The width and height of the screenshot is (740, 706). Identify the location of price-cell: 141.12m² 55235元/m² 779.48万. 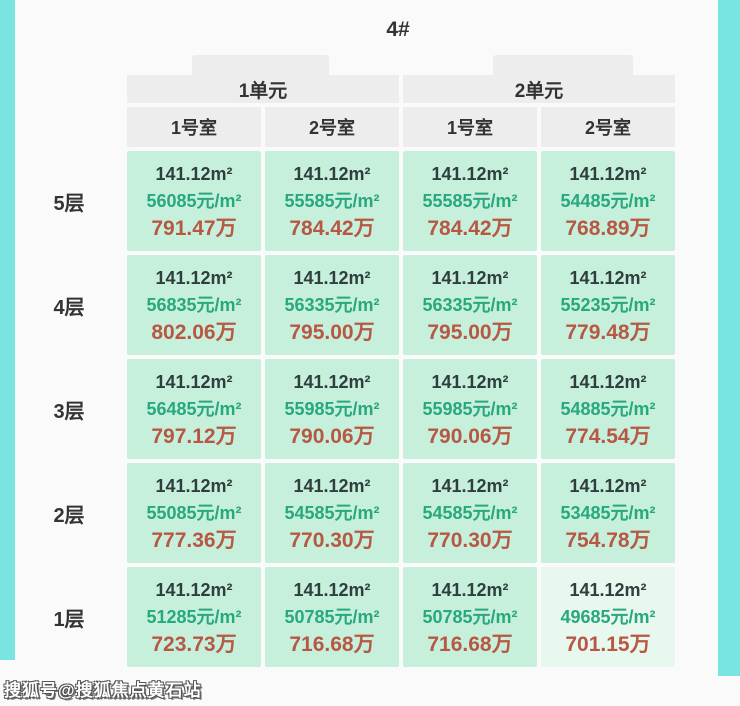
(608, 305).